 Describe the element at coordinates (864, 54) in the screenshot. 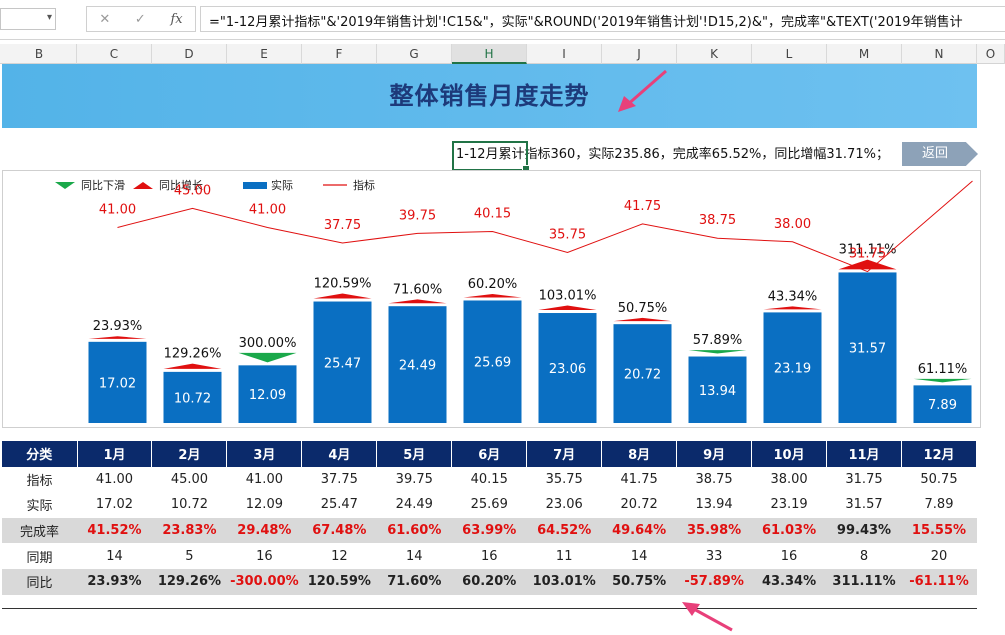

I see `column-header-m: M` at that location.